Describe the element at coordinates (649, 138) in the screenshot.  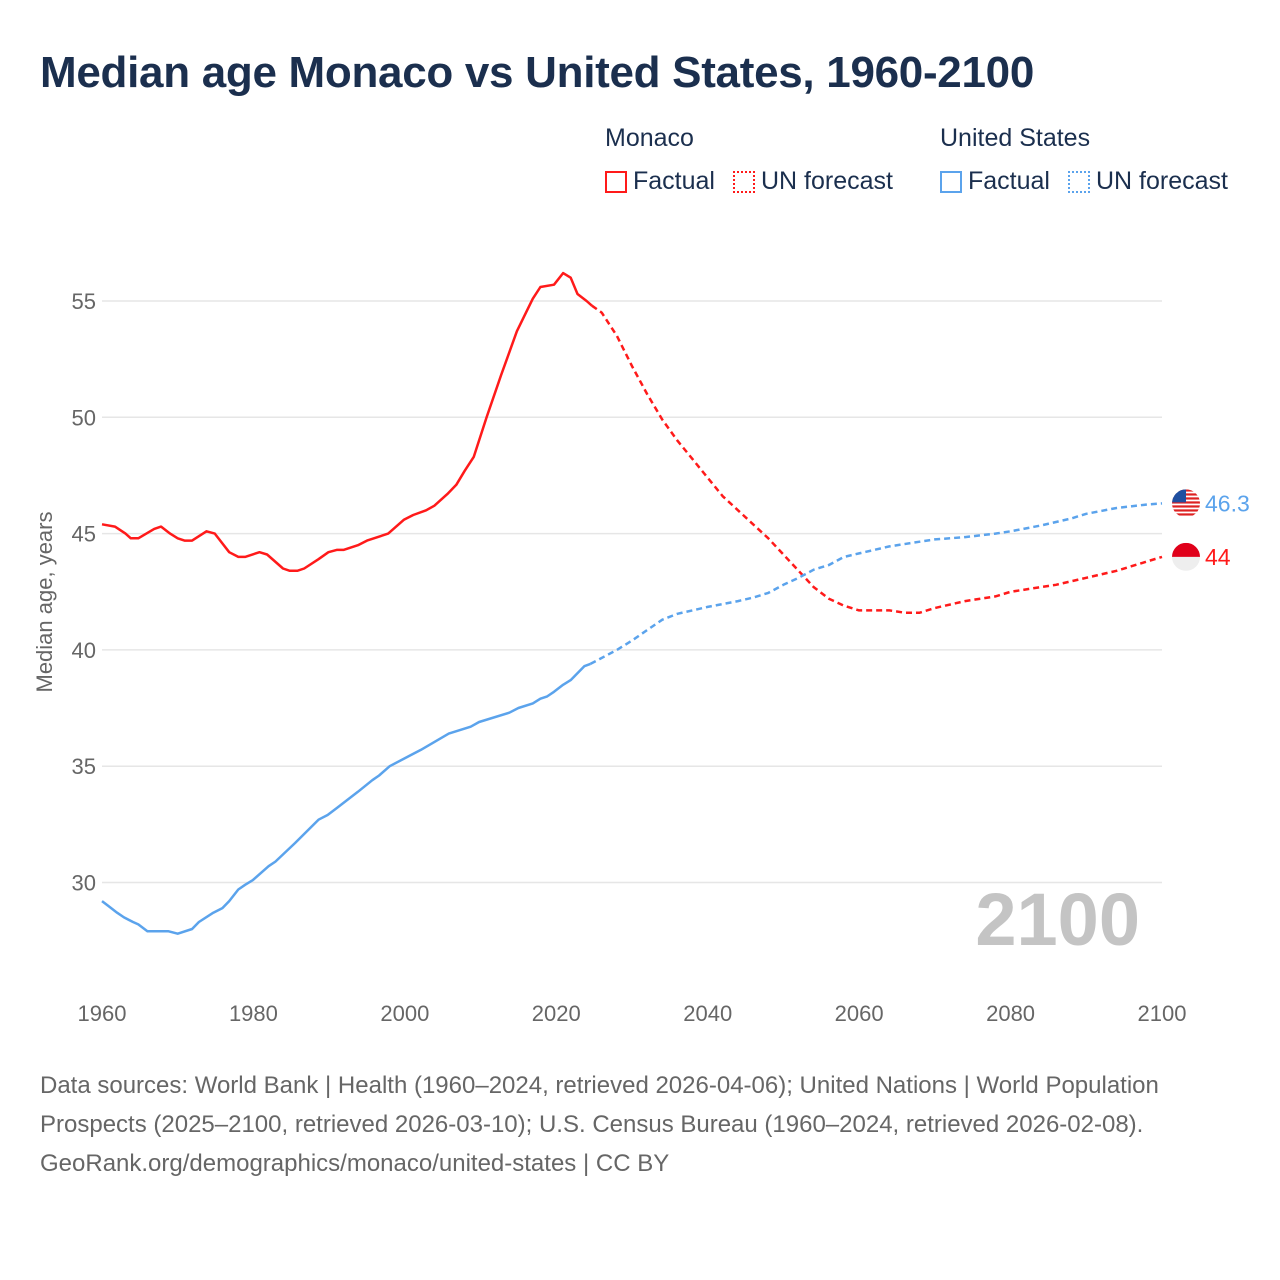
I see `legend-group-name: Monaco` at that location.